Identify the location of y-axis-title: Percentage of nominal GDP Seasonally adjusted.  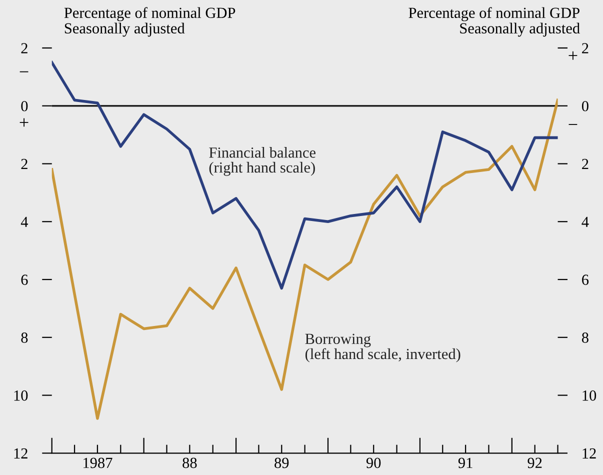
(150, 22).